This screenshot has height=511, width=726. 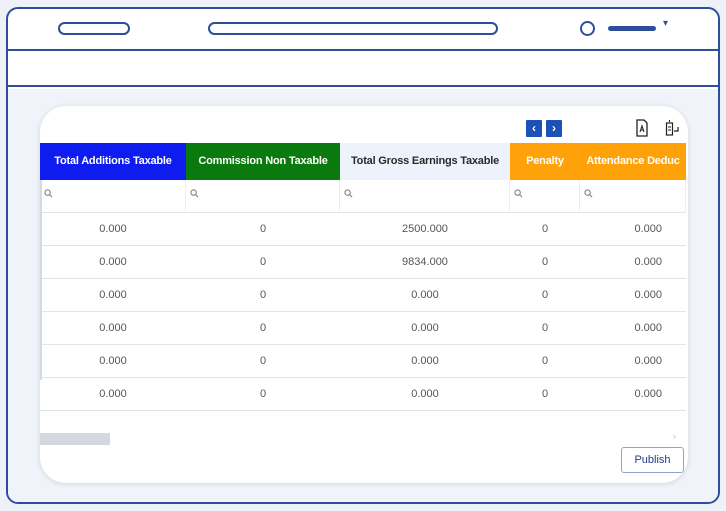 I want to click on table-row: 0.000 0 2500.000 0 0.000, so click(x=363, y=229).